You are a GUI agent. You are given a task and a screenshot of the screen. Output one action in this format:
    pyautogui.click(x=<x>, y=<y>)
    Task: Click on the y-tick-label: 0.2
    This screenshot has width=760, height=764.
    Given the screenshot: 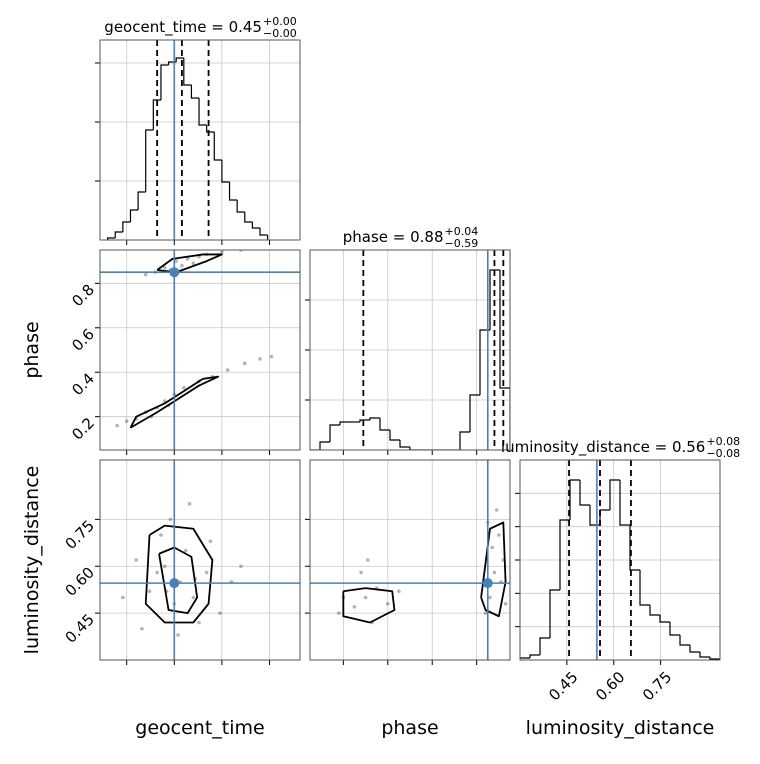 What is the action you would take?
    pyautogui.click(x=83, y=429)
    